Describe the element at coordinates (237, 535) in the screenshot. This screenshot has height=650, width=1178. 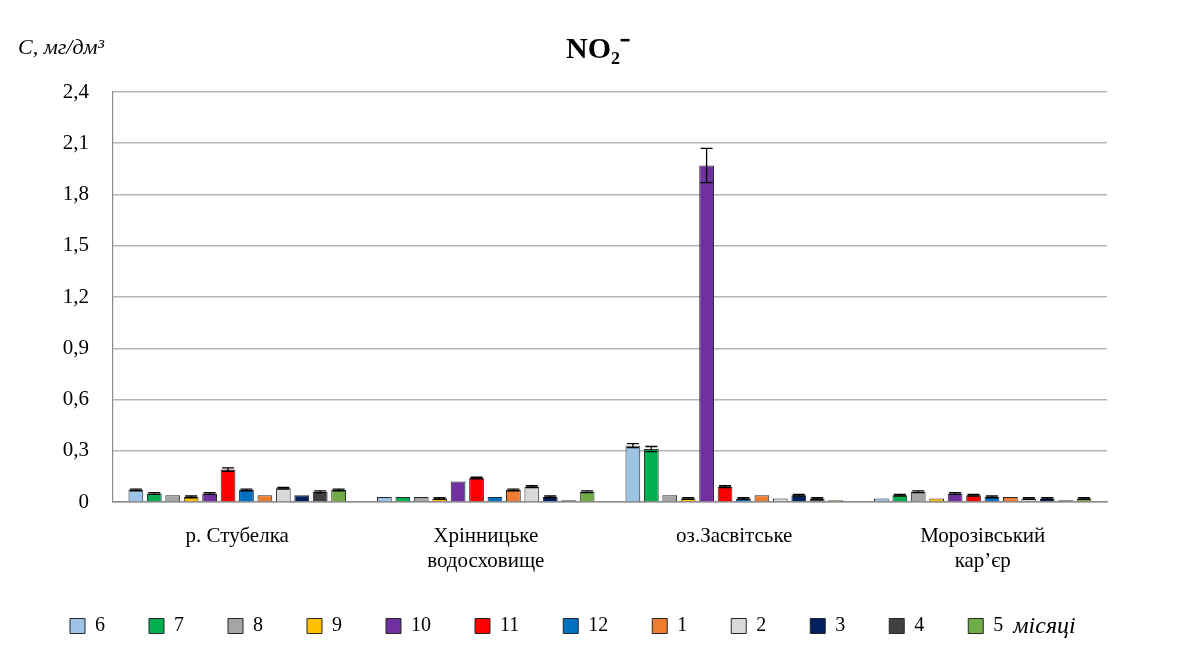
I see `x-tick-label: р. Стубелка` at that location.